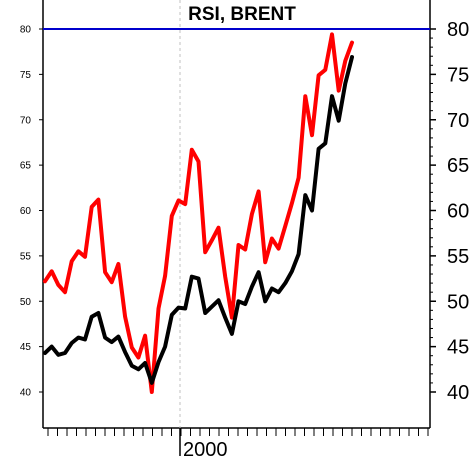 The width and height of the screenshot is (471, 460). Describe the element at coordinates (458, 30) in the screenshot. I see `right-tick-label: 80` at that location.